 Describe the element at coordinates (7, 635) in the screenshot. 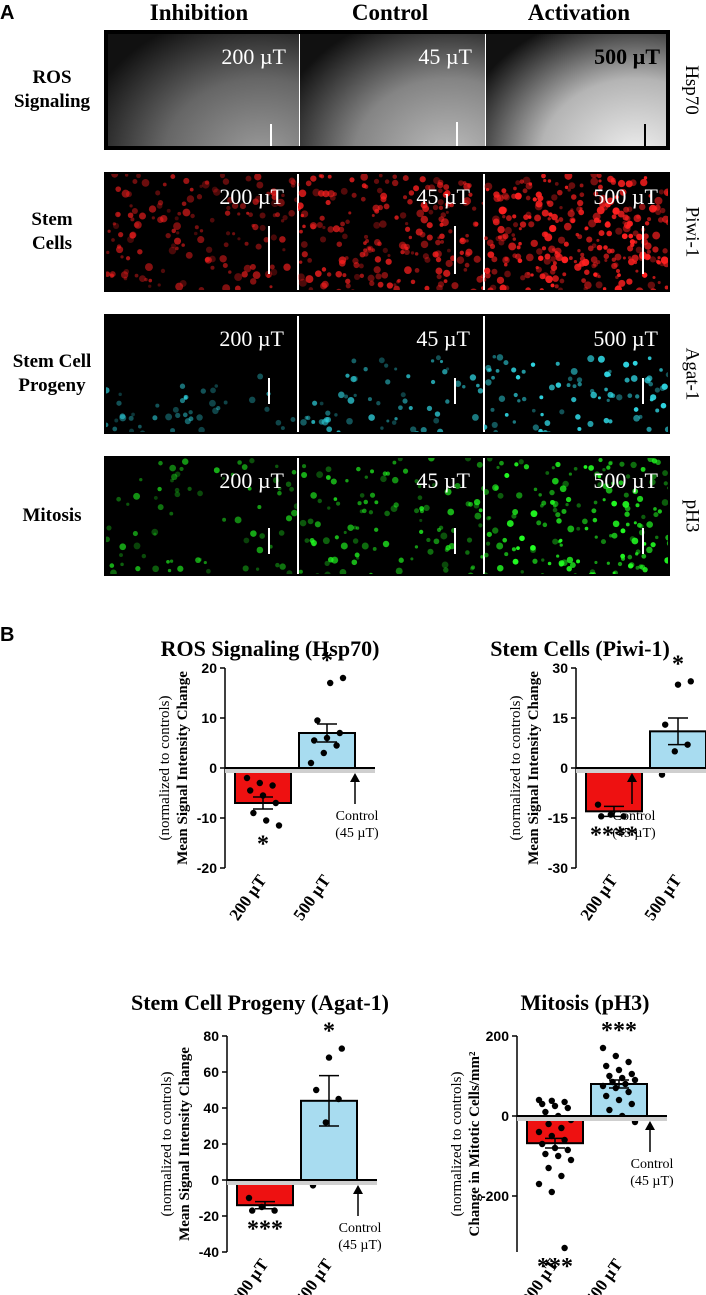

I see `panel-b-letter: B` at that location.